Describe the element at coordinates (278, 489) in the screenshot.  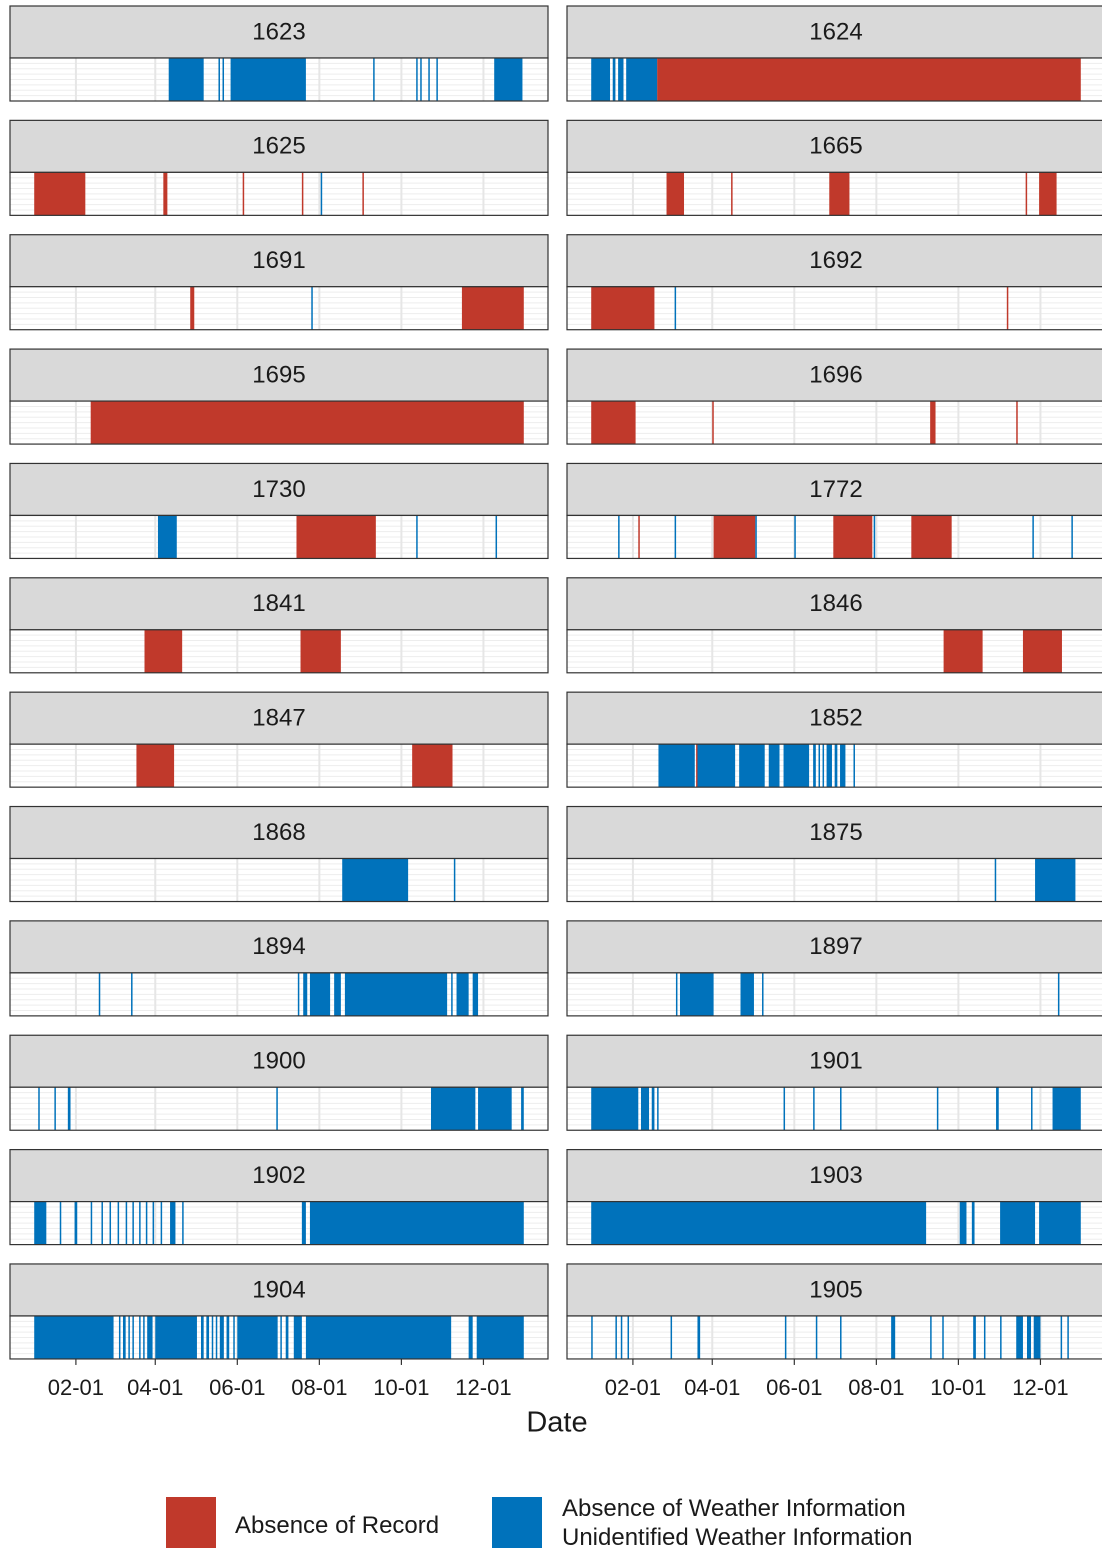
I see `panel-title: 1730` at that location.